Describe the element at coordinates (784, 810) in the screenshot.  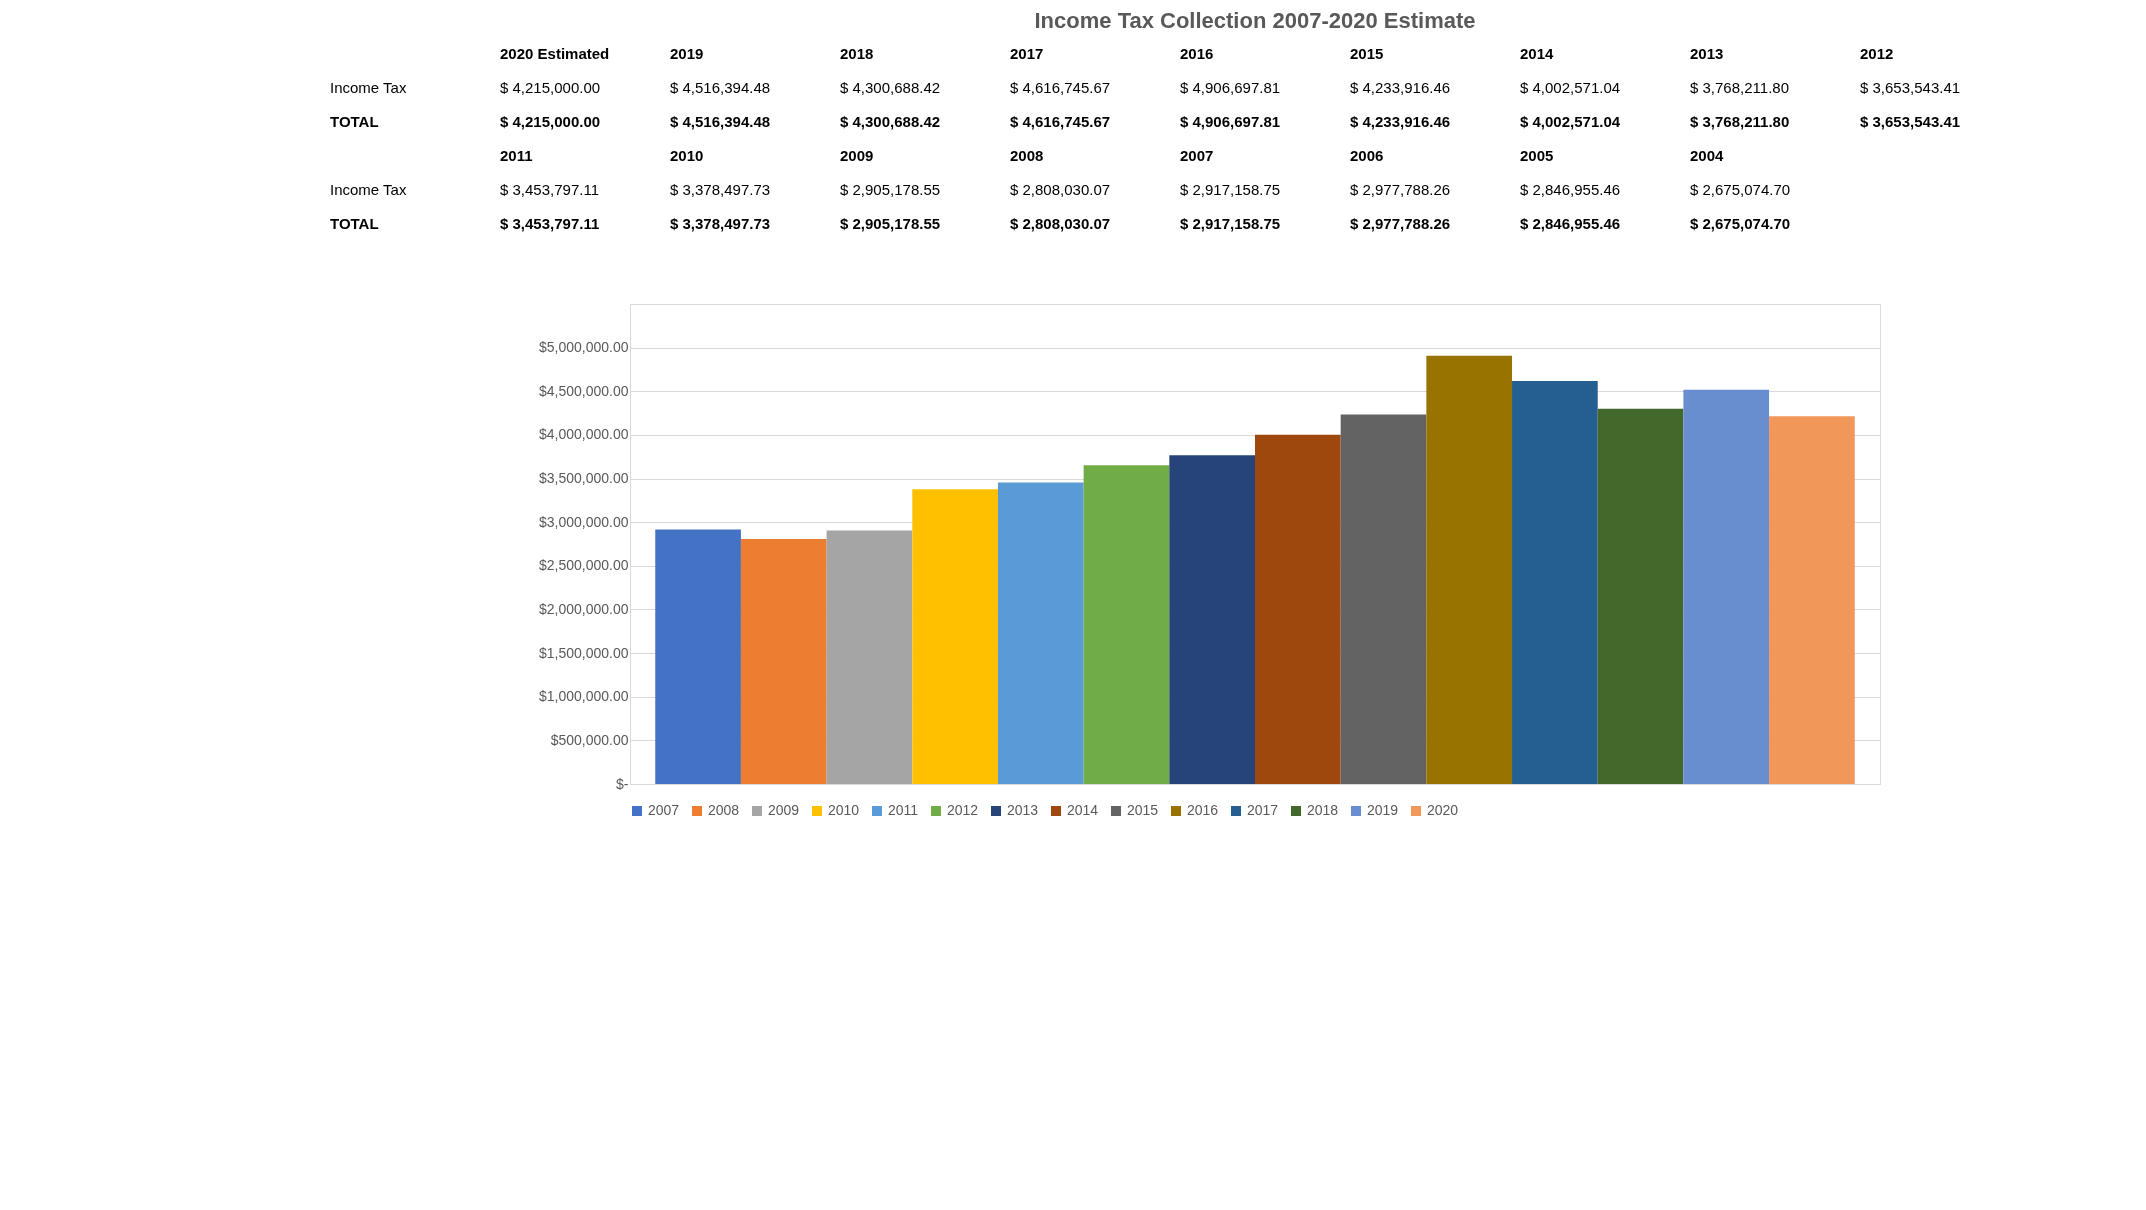
I see `legend-label: 2009` at that location.